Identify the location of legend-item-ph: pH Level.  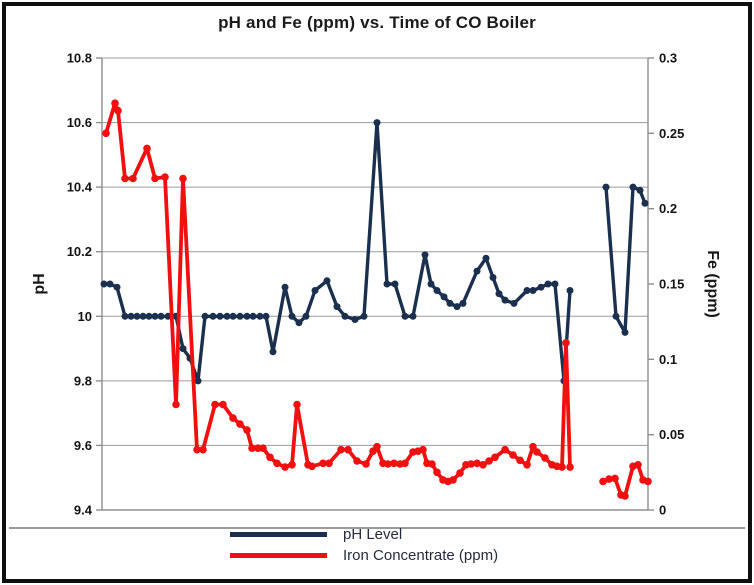
(395, 534).